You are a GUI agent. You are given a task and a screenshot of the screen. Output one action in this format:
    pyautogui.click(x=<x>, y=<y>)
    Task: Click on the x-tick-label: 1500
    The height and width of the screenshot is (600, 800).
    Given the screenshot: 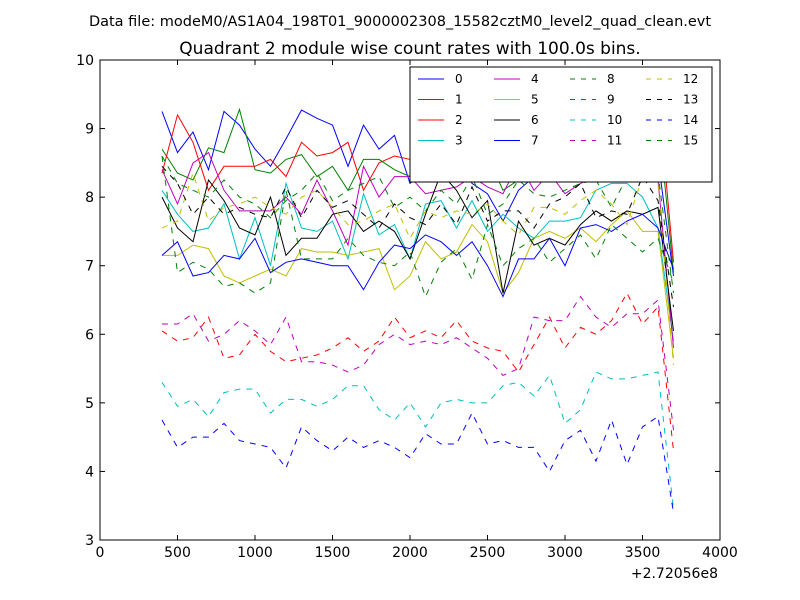 What is the action you would take?
    pyautogui.click(x=333, y=553)
    